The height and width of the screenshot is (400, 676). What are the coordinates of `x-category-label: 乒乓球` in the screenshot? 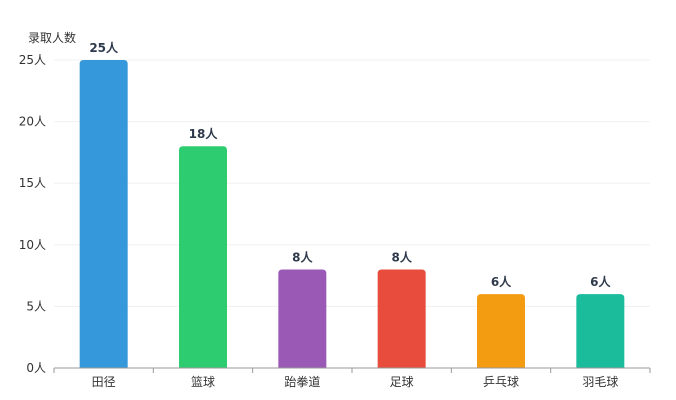 It's located at (501, 382).